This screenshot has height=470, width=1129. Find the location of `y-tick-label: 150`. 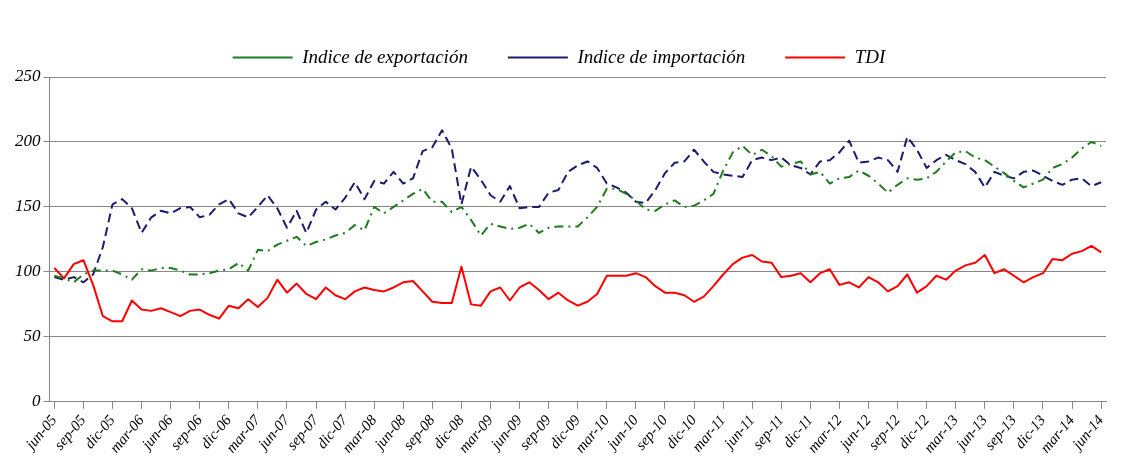

y-tick-label: 150 is located at coordinates (28, 206).